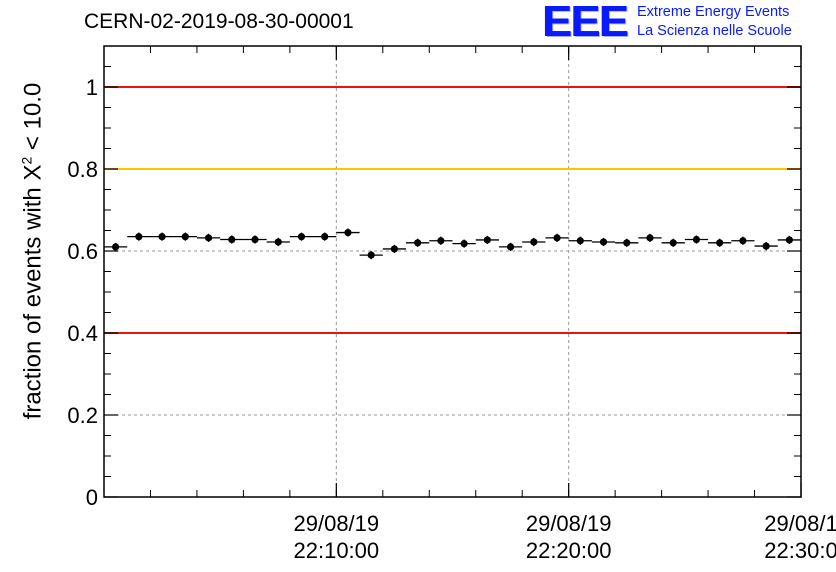 The width and height of the screenshot is (836, 572). What do you see at coordinates (337, 550) in the screenshot?
I see `x-tick-label-time: 22:10:00` at bounding box center [337, 550].